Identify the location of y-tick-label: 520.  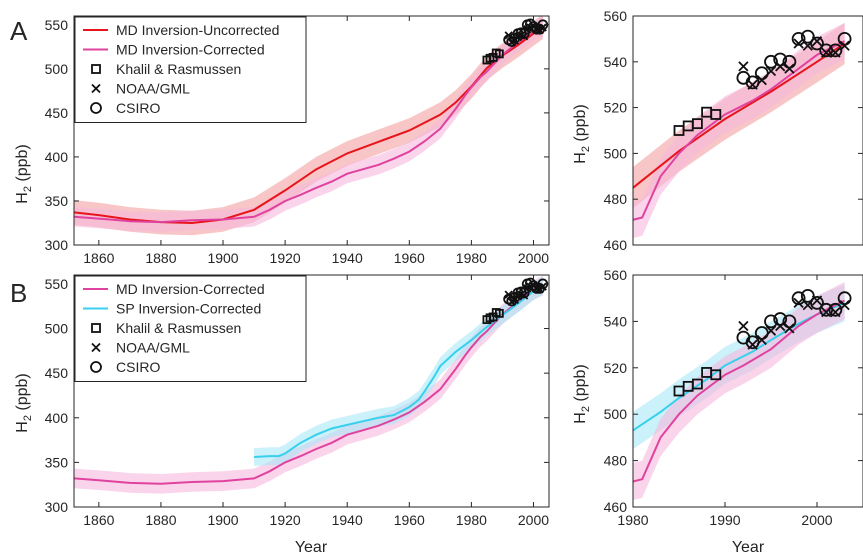
(616, 368).